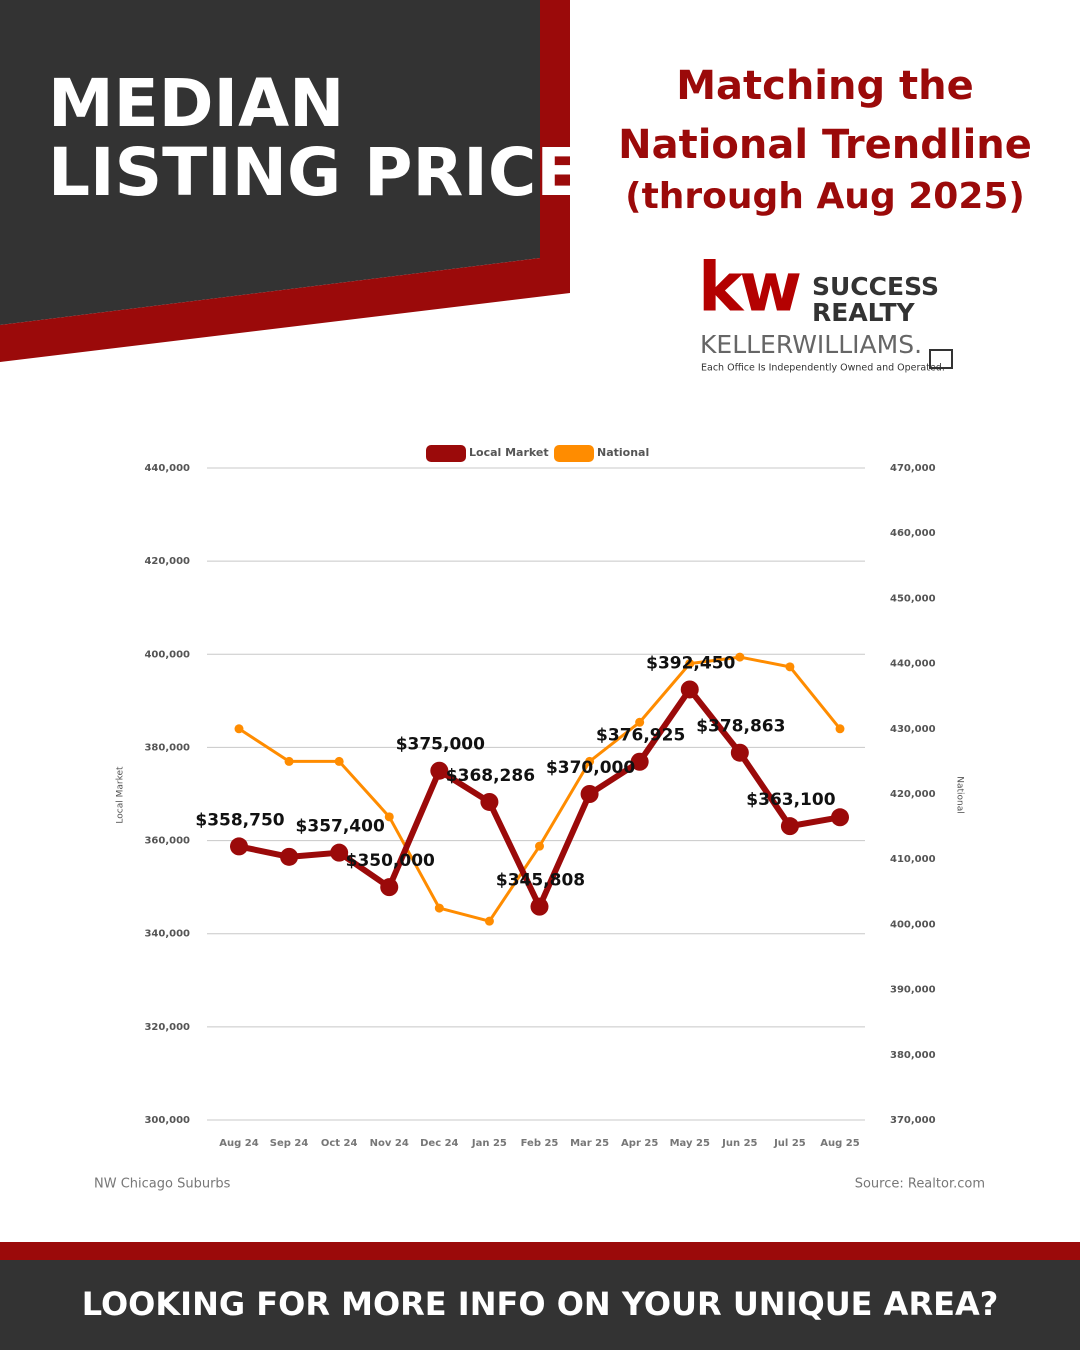  Describe the element at coordinates (913, 794) in the screenshot. I see `y2-tick-label: 420,000` at that location.